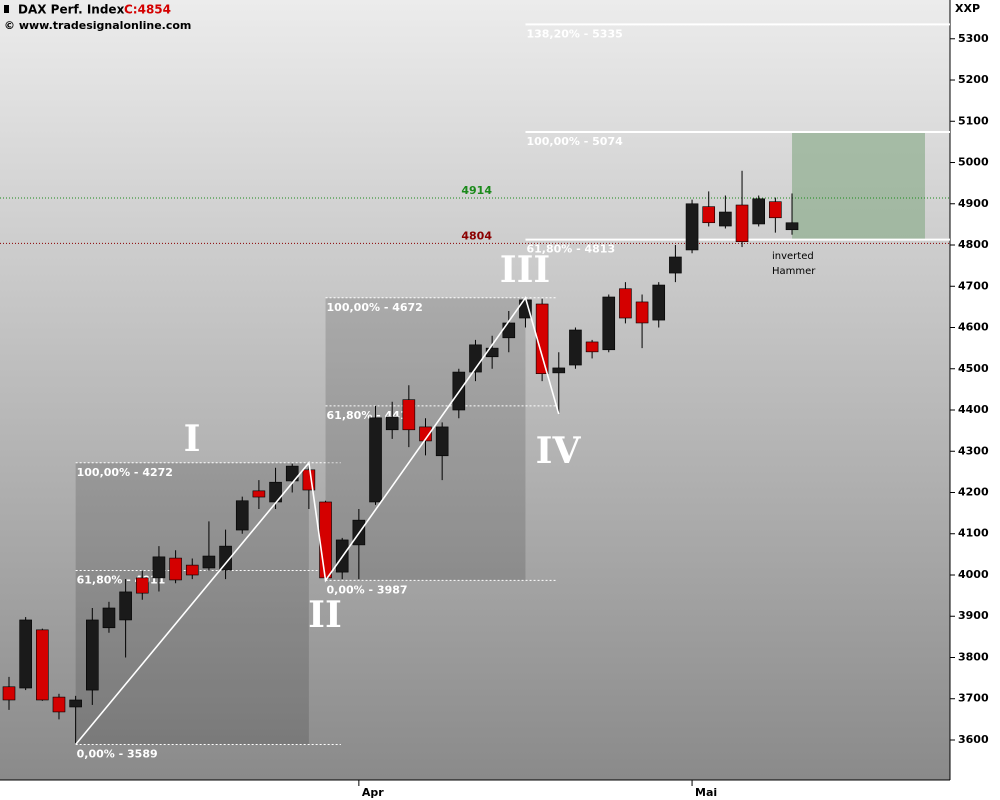  What do you see at coordinates (125, 472) in the screenshot?
I see `fib-label: 100,00% - 4272` at bounding box center [125, 472].